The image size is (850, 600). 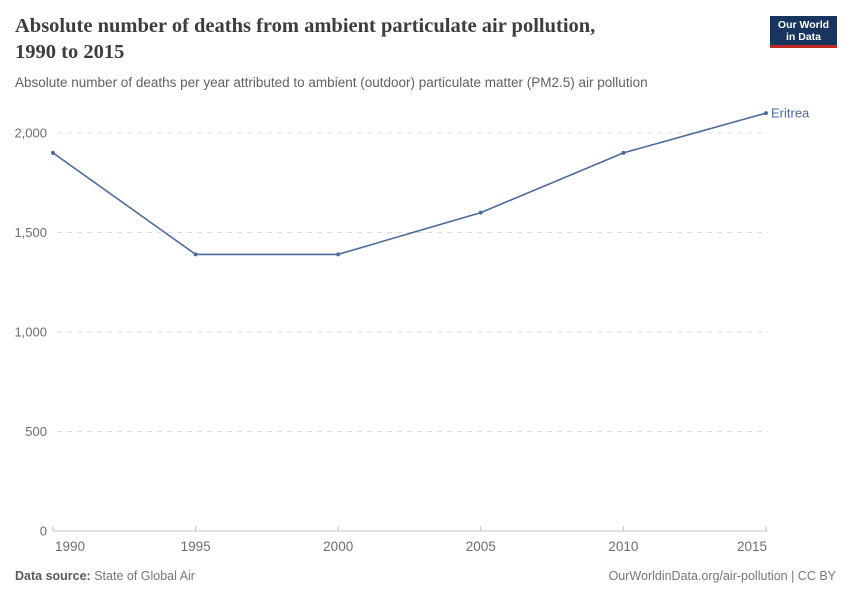 What do you see at coordinates (144, 576) in the screenshot?
I see `data-source-value: State of Global Air` at bounding box center [144, 576].